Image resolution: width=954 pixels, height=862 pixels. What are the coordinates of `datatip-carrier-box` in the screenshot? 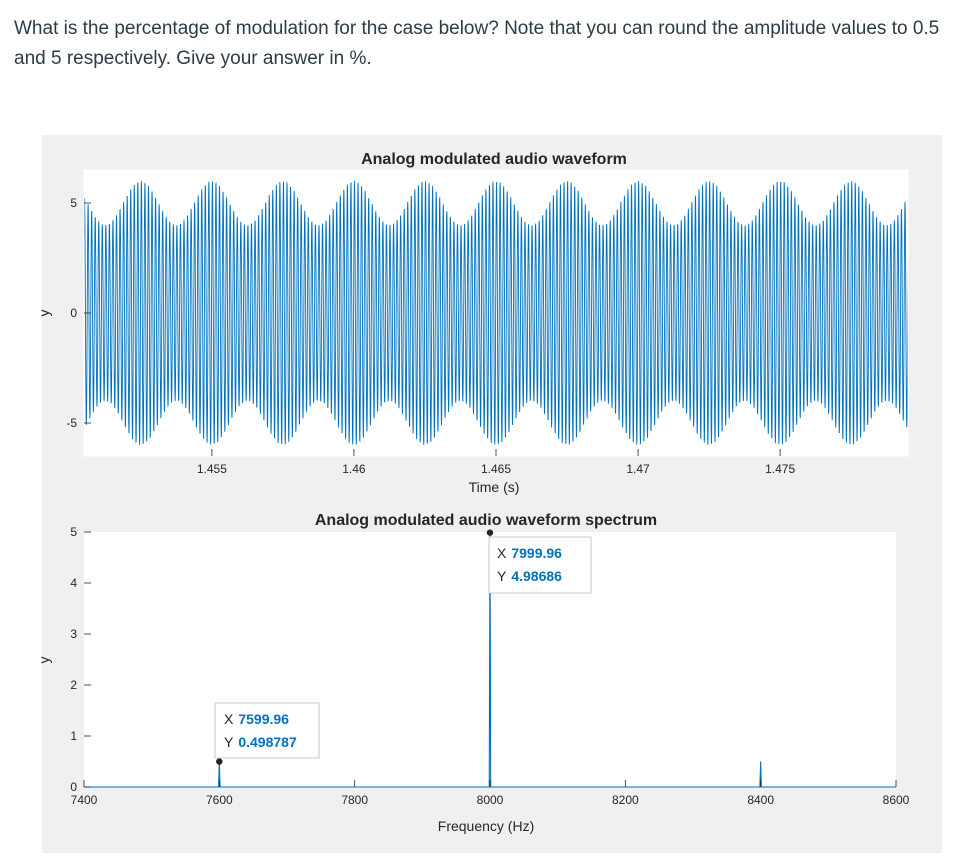 It's located at (540, 565).